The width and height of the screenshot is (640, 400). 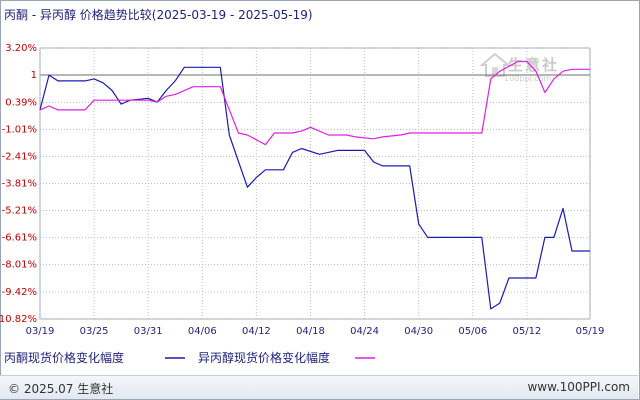 I want to click on x-tick-label: 04/18, so click(x=310, y=331).